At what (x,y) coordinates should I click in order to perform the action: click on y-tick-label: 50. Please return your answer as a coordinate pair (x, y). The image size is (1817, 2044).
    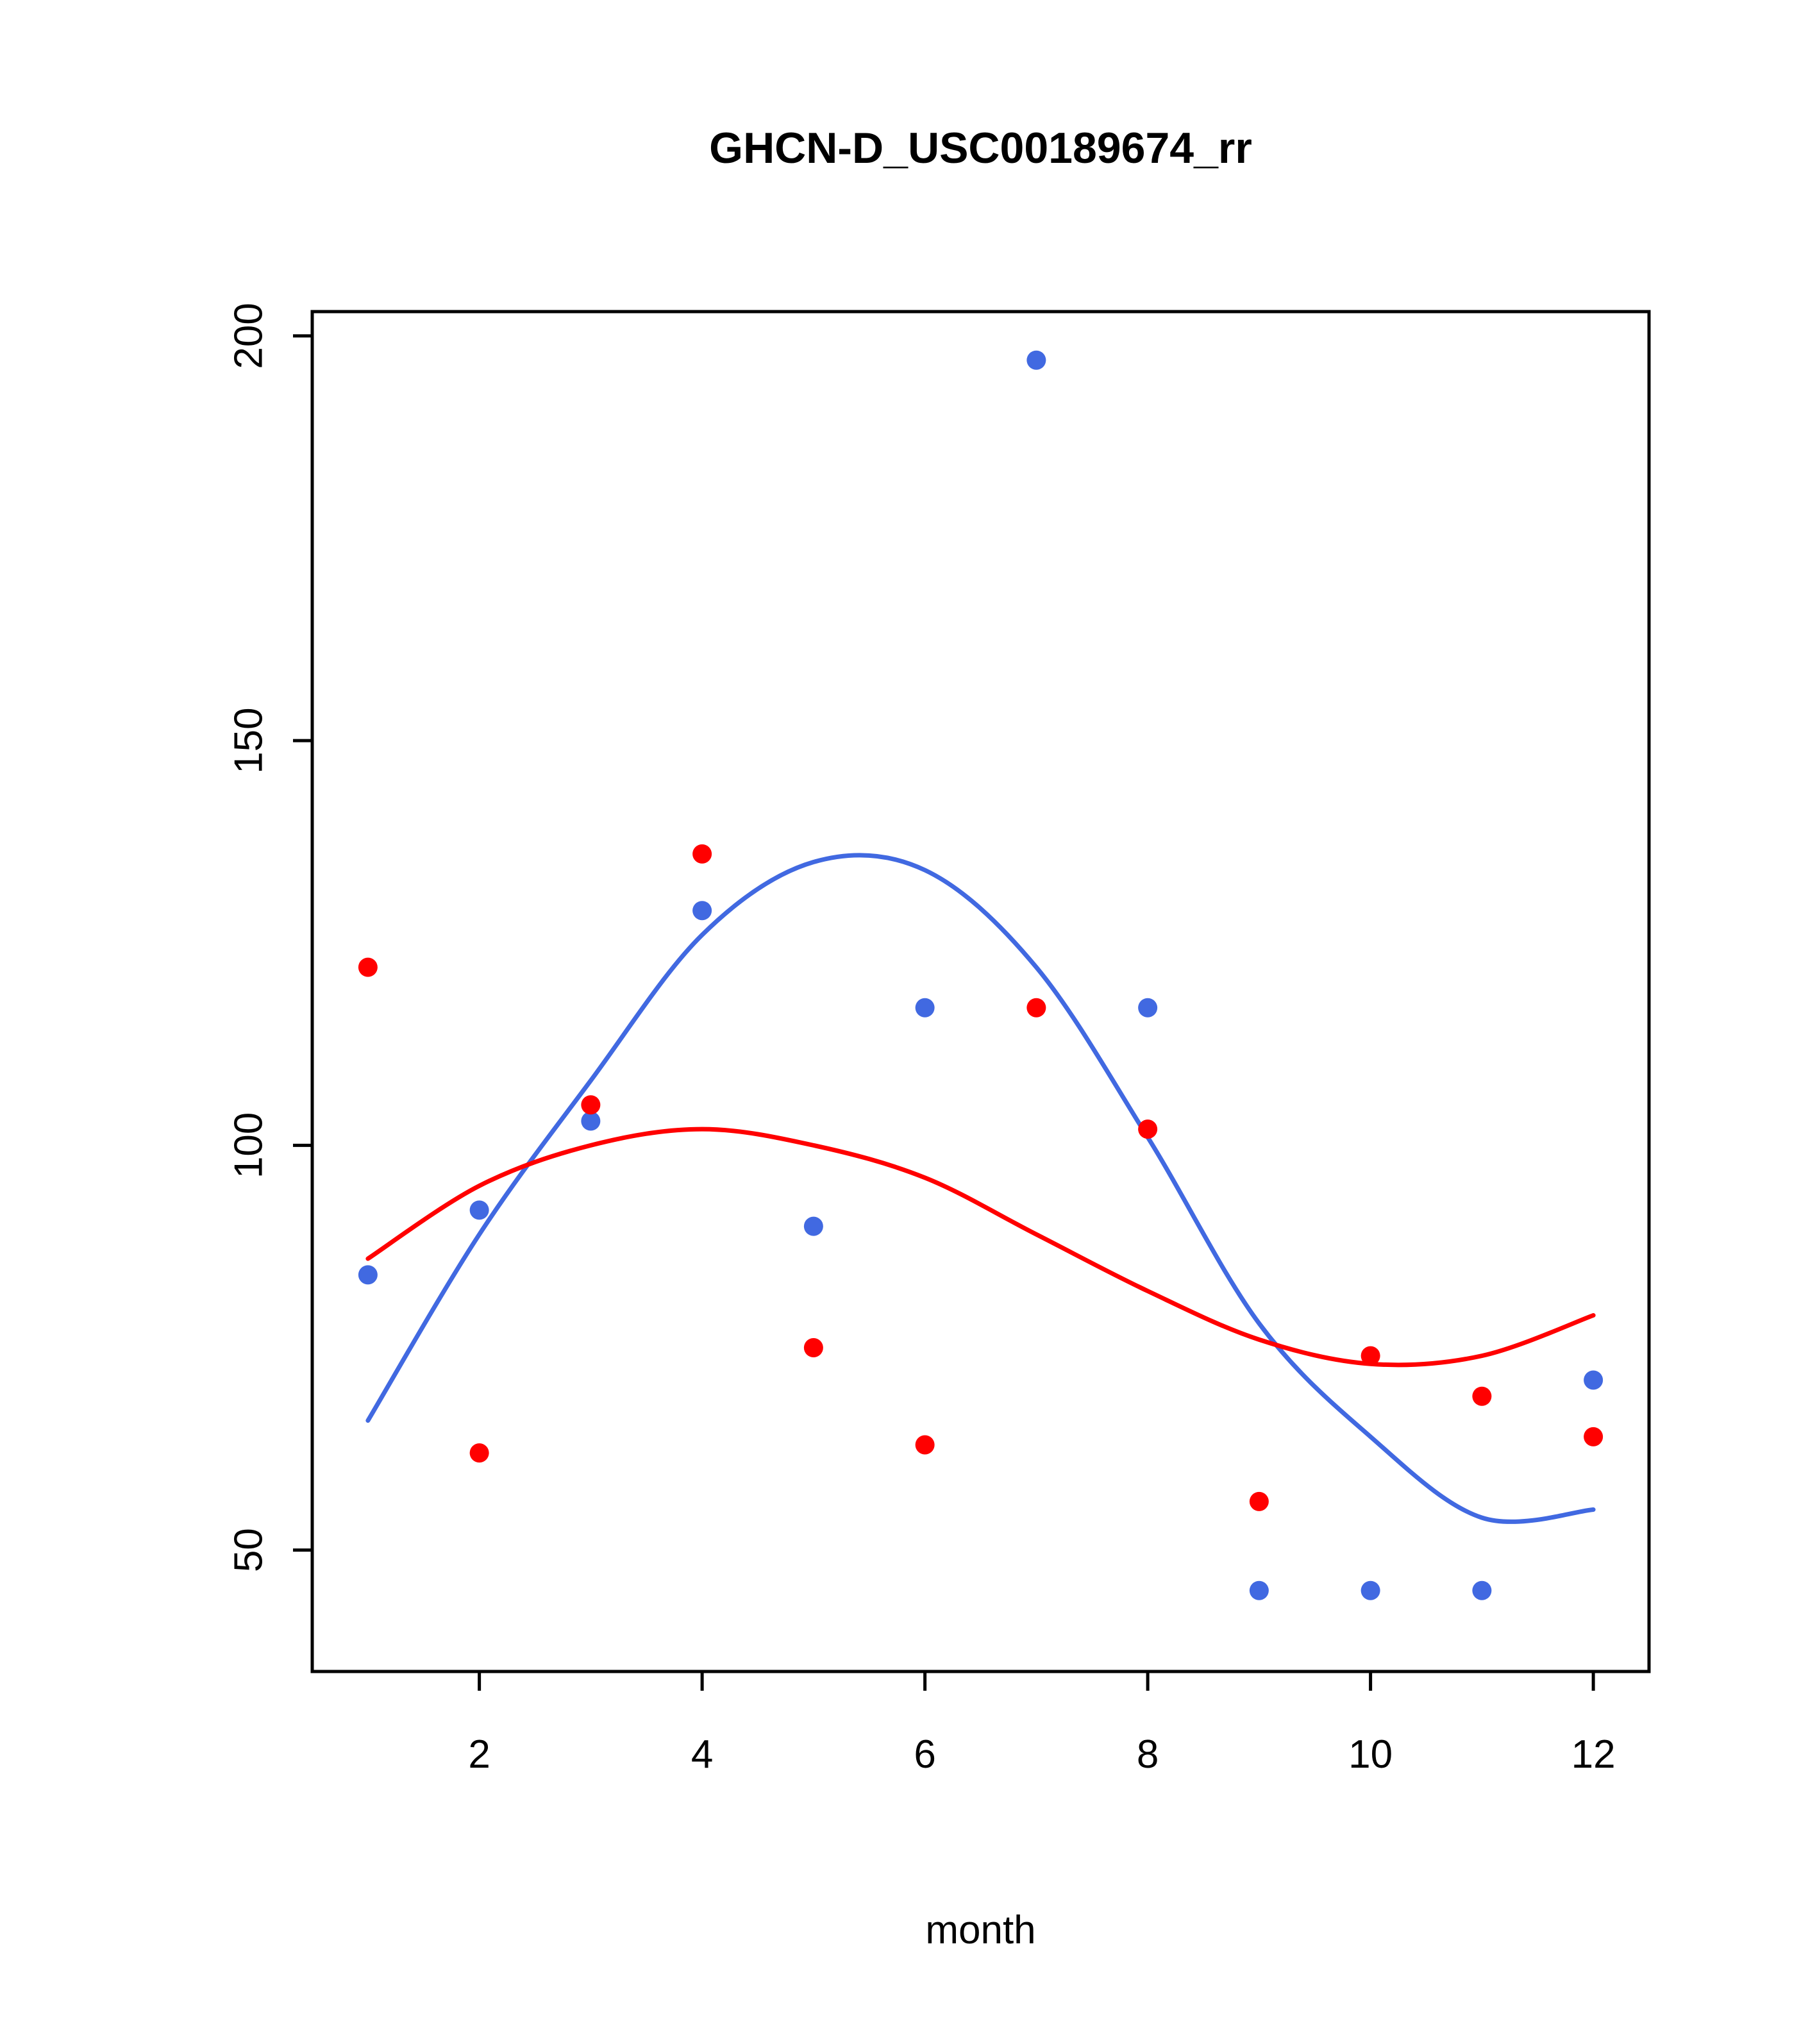
    Looking at the image, I should click on (249, 1550).